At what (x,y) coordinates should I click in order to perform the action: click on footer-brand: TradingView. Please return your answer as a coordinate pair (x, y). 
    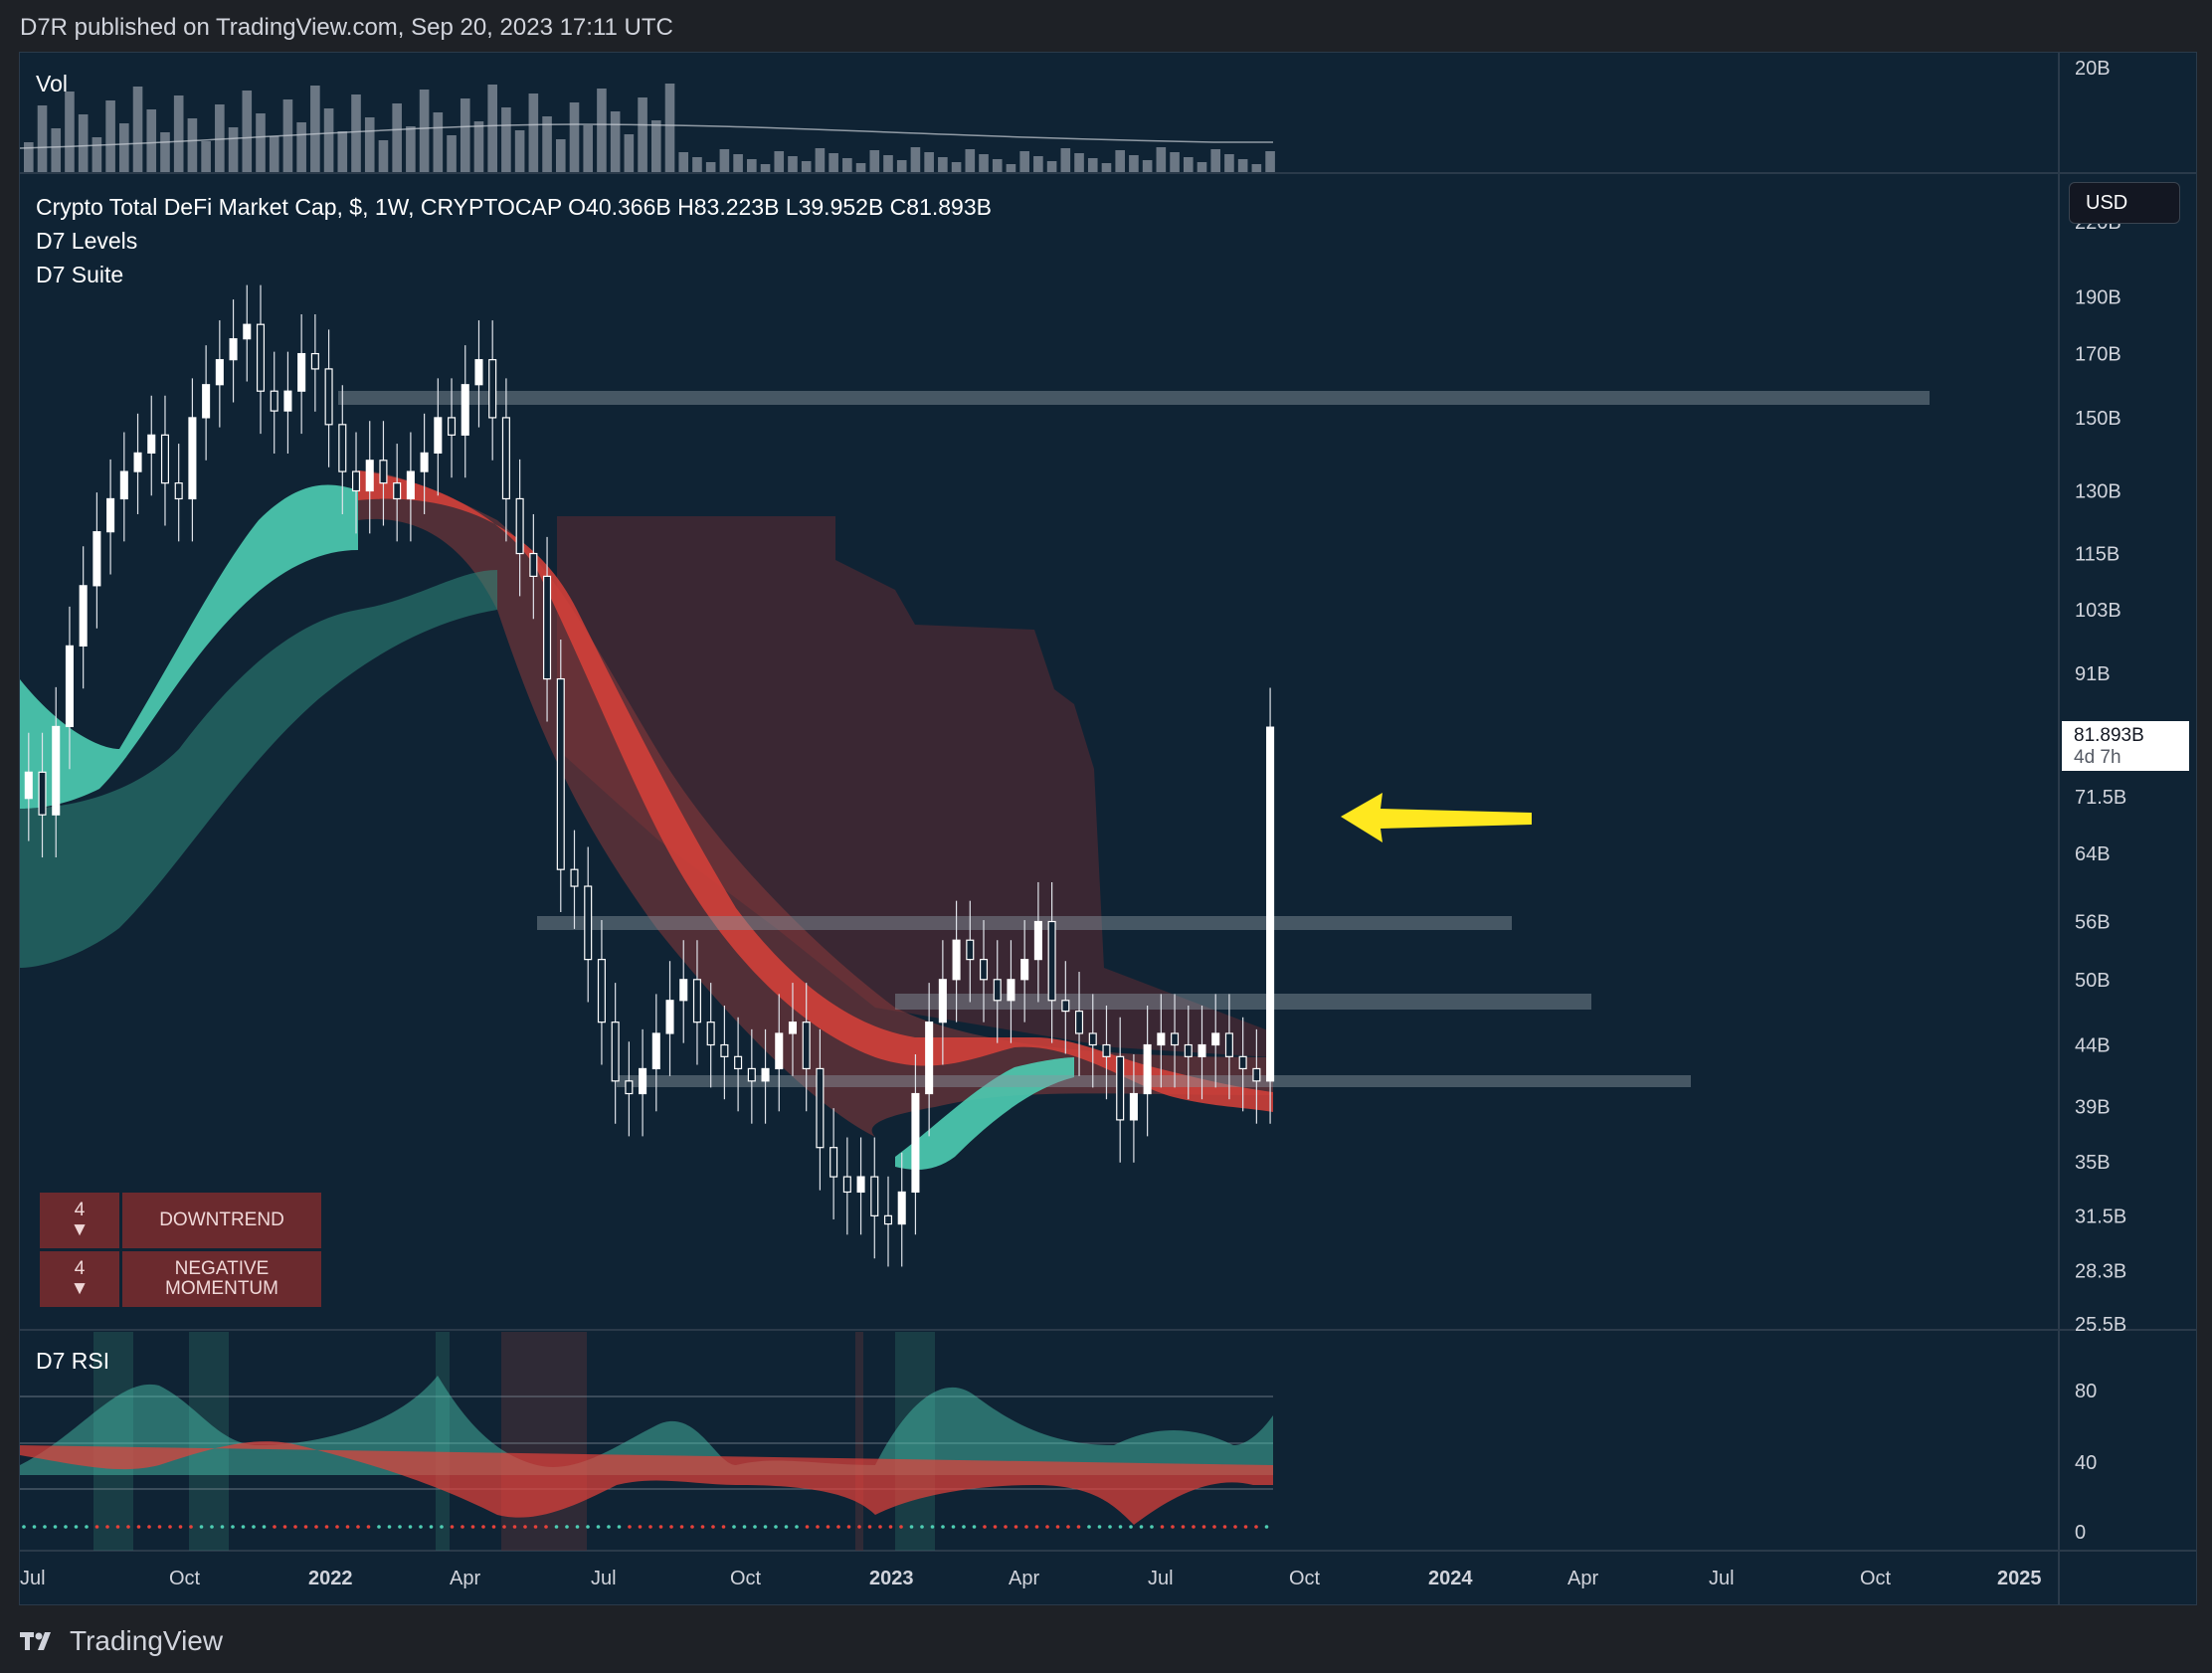
    Looking at the image, I should click on (121, 1641).